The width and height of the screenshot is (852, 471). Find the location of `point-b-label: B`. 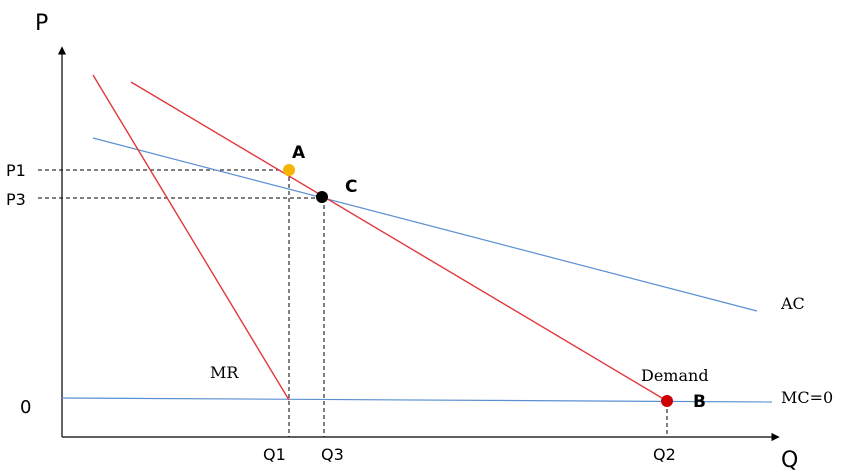

point-b-label: B is located at coordinates (699, 402).